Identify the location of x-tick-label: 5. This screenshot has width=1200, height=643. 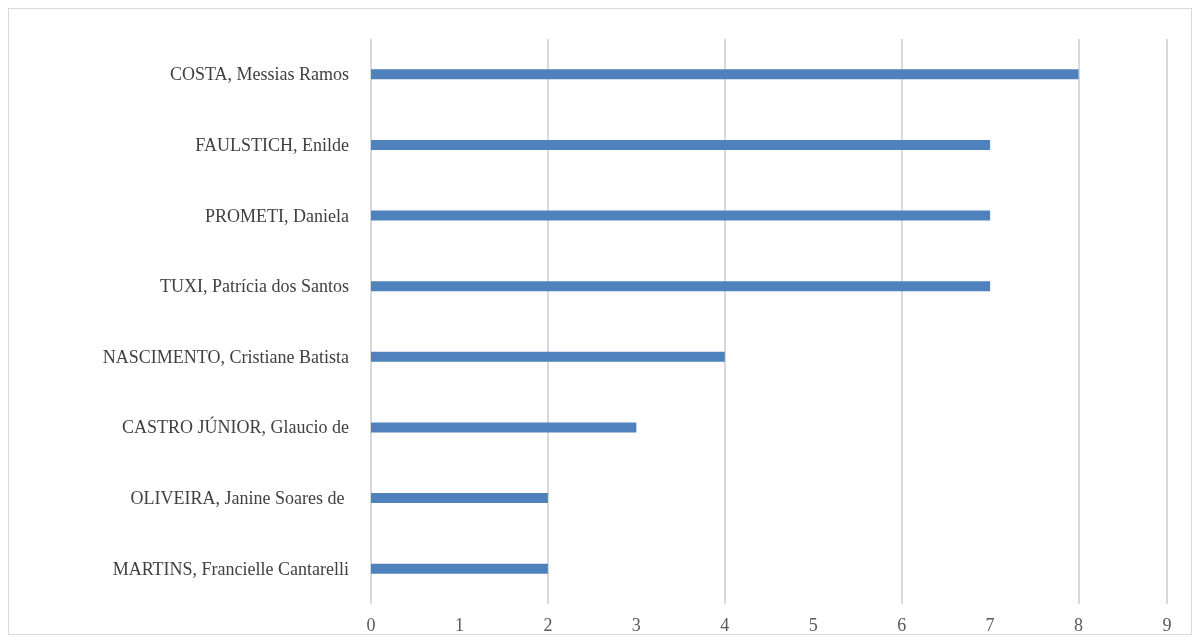
(813, 625).